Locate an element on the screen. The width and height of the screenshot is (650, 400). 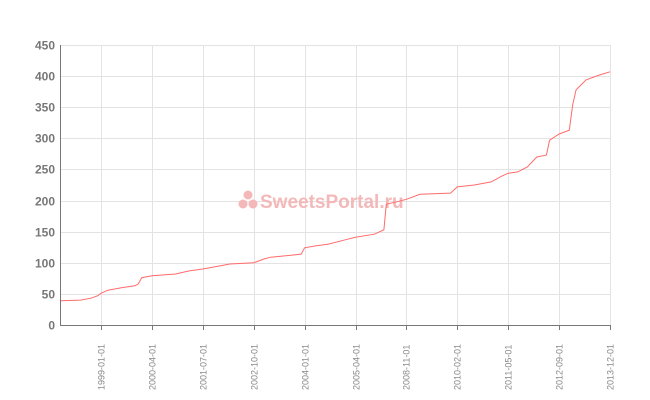
y-tick-label: 250 is located at coordinates (45, 170).